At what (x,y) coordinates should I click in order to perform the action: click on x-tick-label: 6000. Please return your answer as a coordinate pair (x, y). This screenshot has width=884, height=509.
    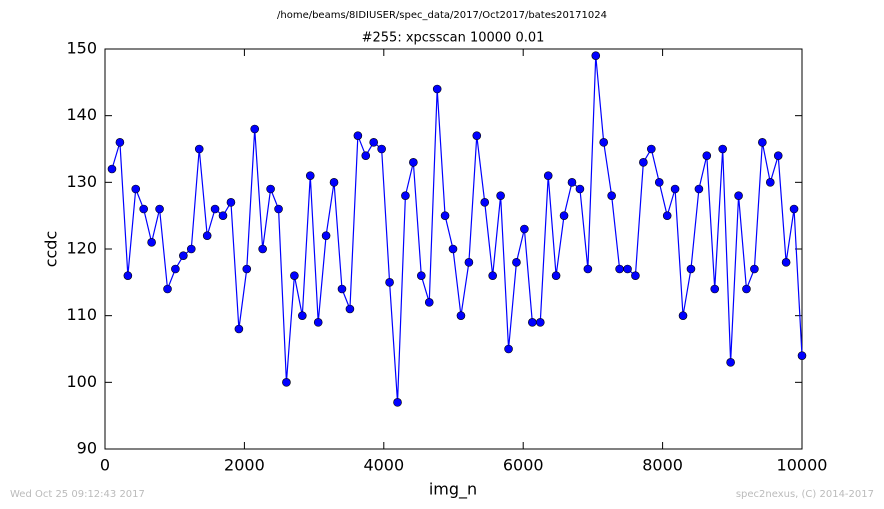
    Looking at the image, I should click on (523, 465).